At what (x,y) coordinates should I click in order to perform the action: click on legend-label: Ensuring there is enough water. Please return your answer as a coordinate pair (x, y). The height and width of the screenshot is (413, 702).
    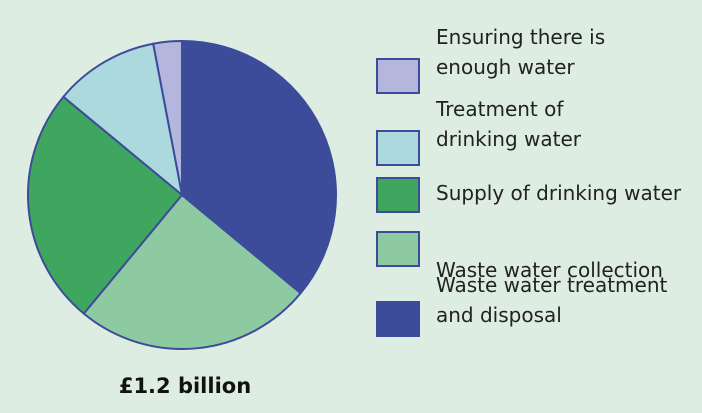
    Looking at the image, I should click on (521, 52).